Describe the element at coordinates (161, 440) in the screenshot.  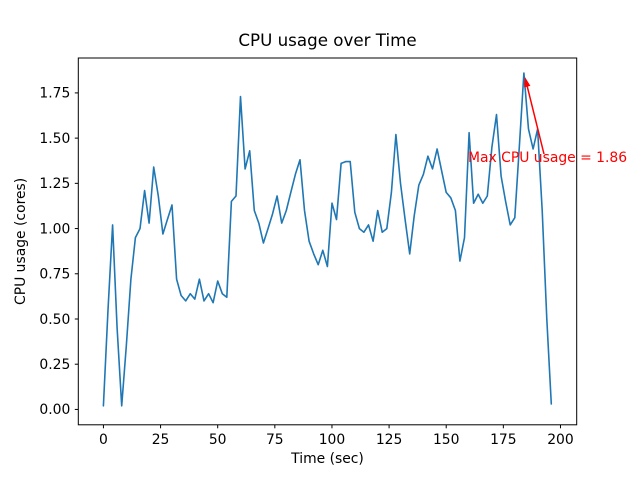
I see `x-tick-label: 25` at that location.